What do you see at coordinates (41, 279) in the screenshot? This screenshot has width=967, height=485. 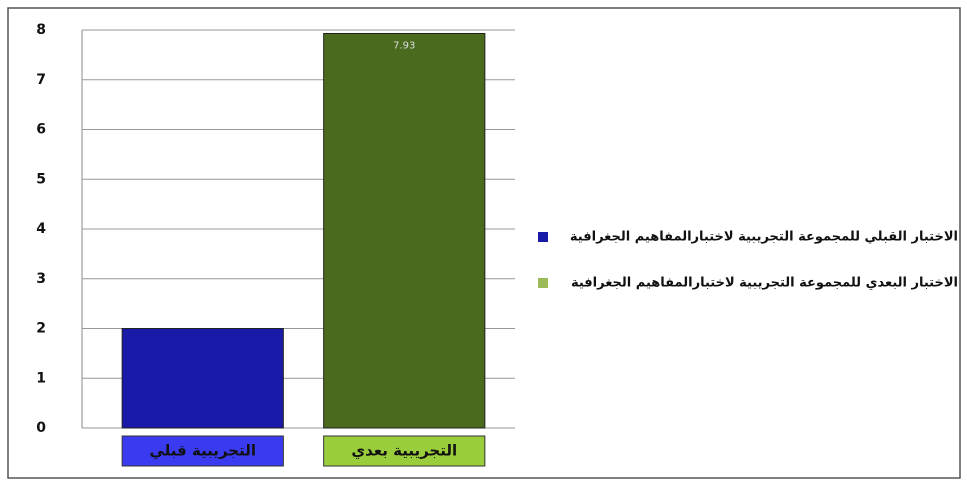 I see `y-tick-label: 3` at bounding box center [41, 279].